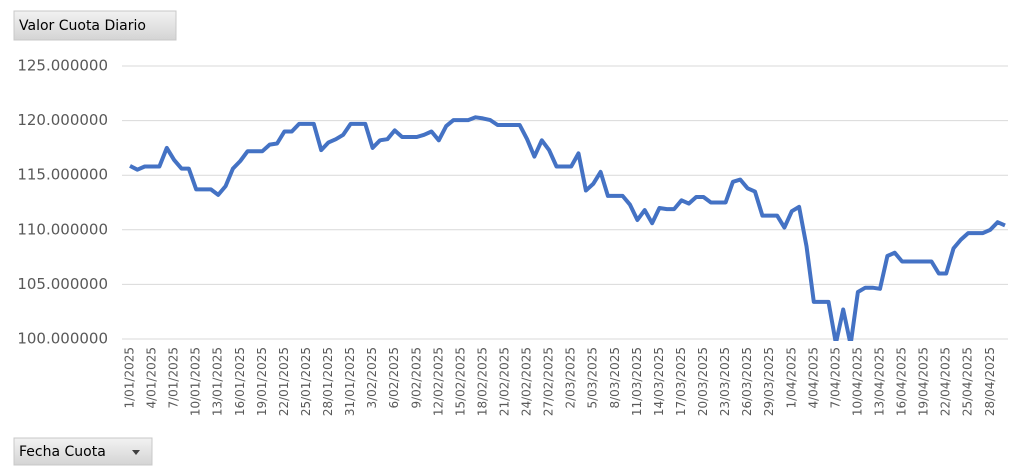  What do you see at coordinates (240, 381) in the screenshot?
I see `x-tick-label: 16/01/2025` at bounding box center [240, 381].